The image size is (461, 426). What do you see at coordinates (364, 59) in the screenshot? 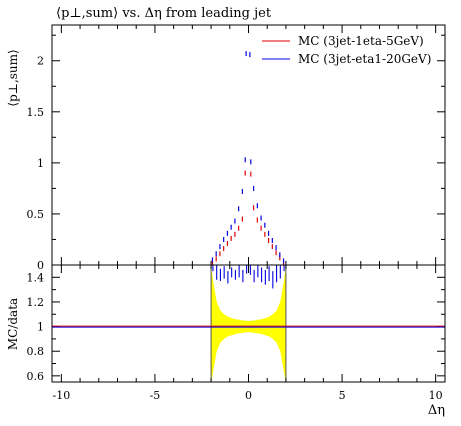
I see `legend-blue-label: MC (3jet-eta1-20GeV)` at bounding box center [364, 59].